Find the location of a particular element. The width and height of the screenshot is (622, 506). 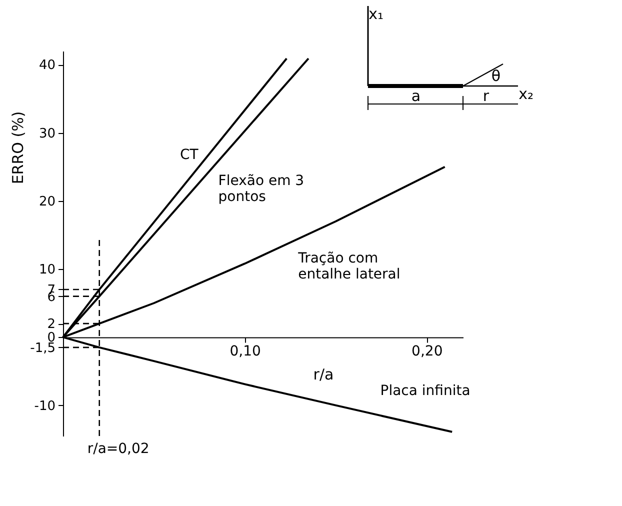

series-label: Placa infinita is located at coordinates (425, 391).